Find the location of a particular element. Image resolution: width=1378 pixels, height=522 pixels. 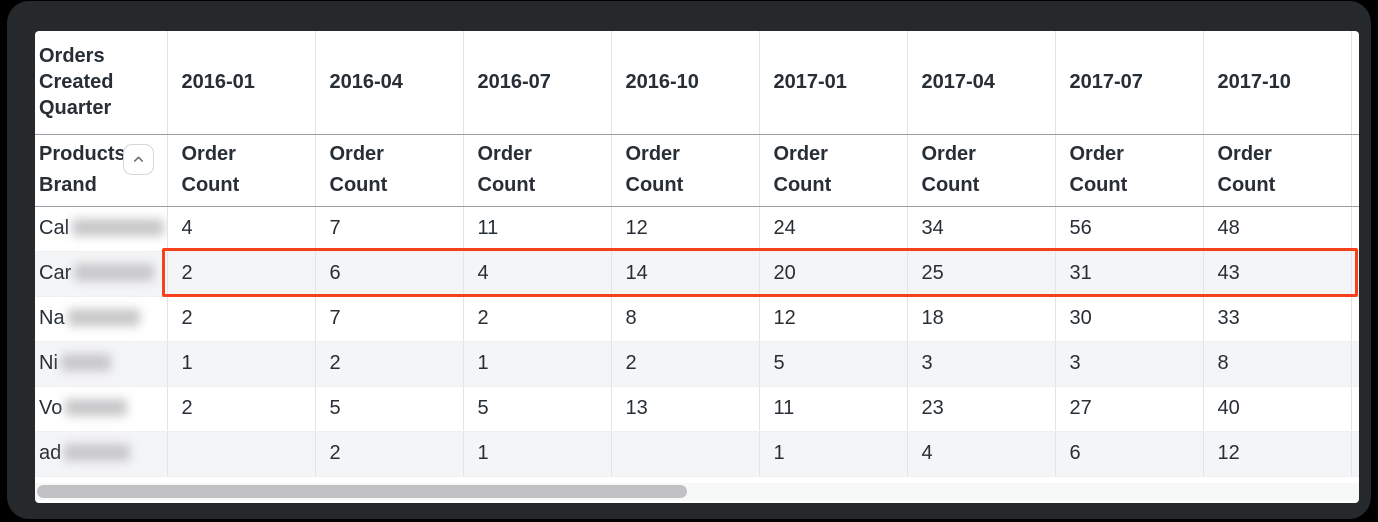

brand-label: Ni is located at coordinates (101, 364).